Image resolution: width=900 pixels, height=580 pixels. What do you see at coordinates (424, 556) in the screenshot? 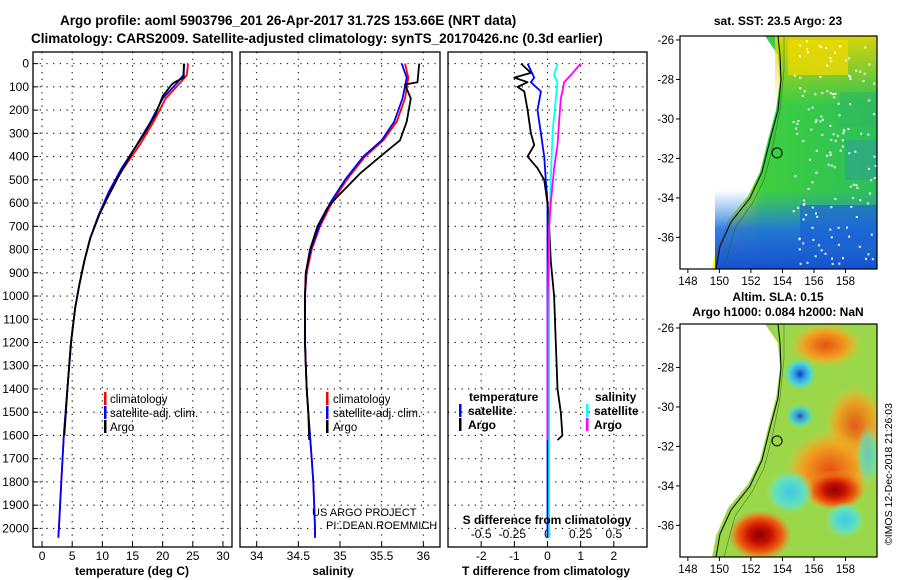
I see `x-tick-label: 36` at bounding box center [424, 556].